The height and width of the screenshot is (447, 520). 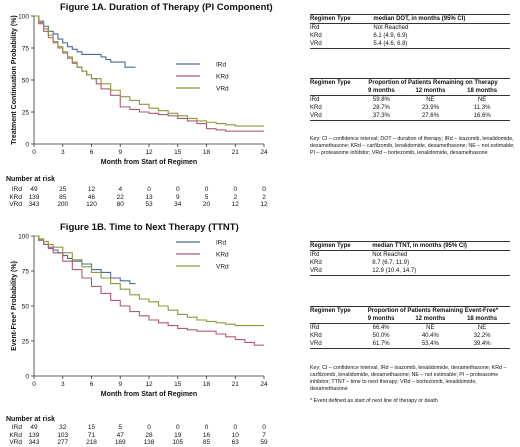 What do you see at coordinates (149, 152) in the screenshot?
I see `x-tick-label: 12` at bounding box center [149, 152].